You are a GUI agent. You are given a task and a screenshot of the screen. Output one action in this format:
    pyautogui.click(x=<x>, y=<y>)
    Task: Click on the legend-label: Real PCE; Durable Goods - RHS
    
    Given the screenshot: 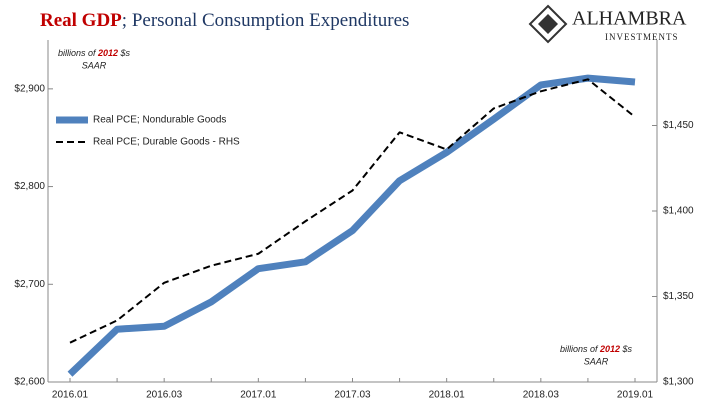 What is the action you would take?
    pyautogui.click(x=166, y=142)
    